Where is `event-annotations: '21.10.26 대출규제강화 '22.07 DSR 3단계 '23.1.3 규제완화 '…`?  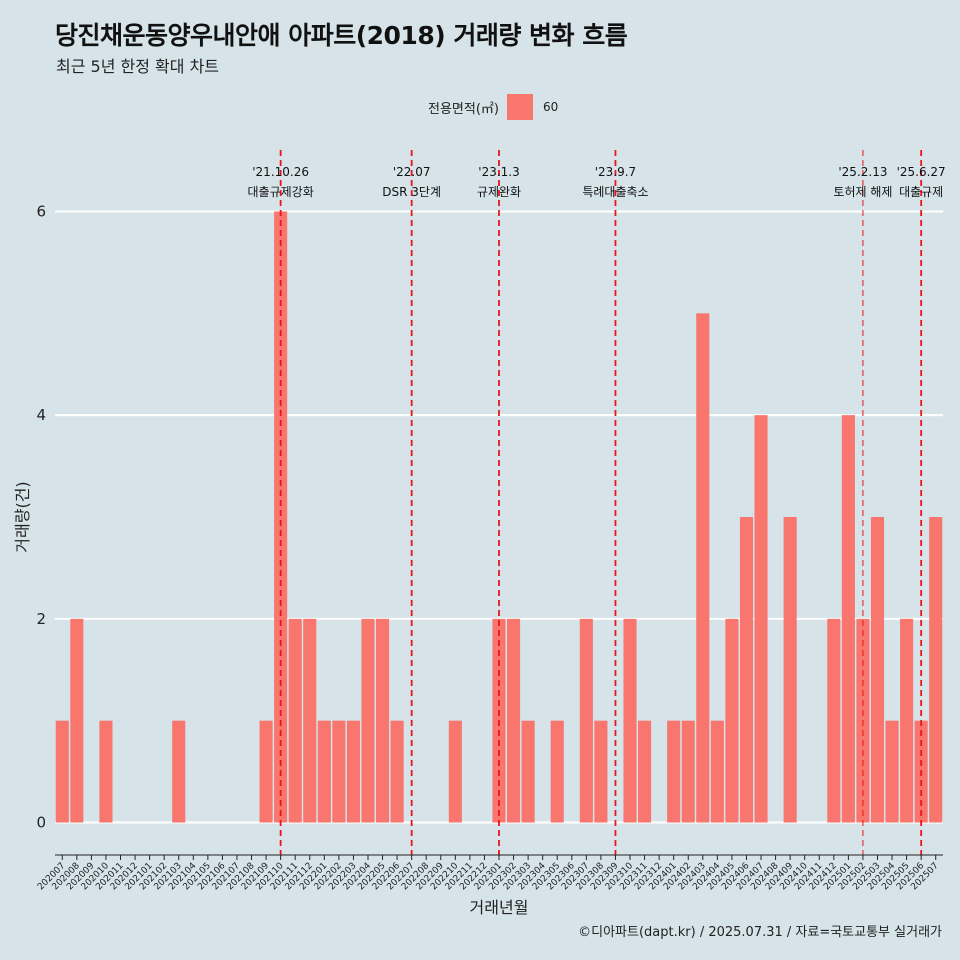
event-annotations: '21.10.26 대출규제강화 '22.07 DSR 3단계 '23.1.3 규제완화 '… is located at coordinates (597, 182).